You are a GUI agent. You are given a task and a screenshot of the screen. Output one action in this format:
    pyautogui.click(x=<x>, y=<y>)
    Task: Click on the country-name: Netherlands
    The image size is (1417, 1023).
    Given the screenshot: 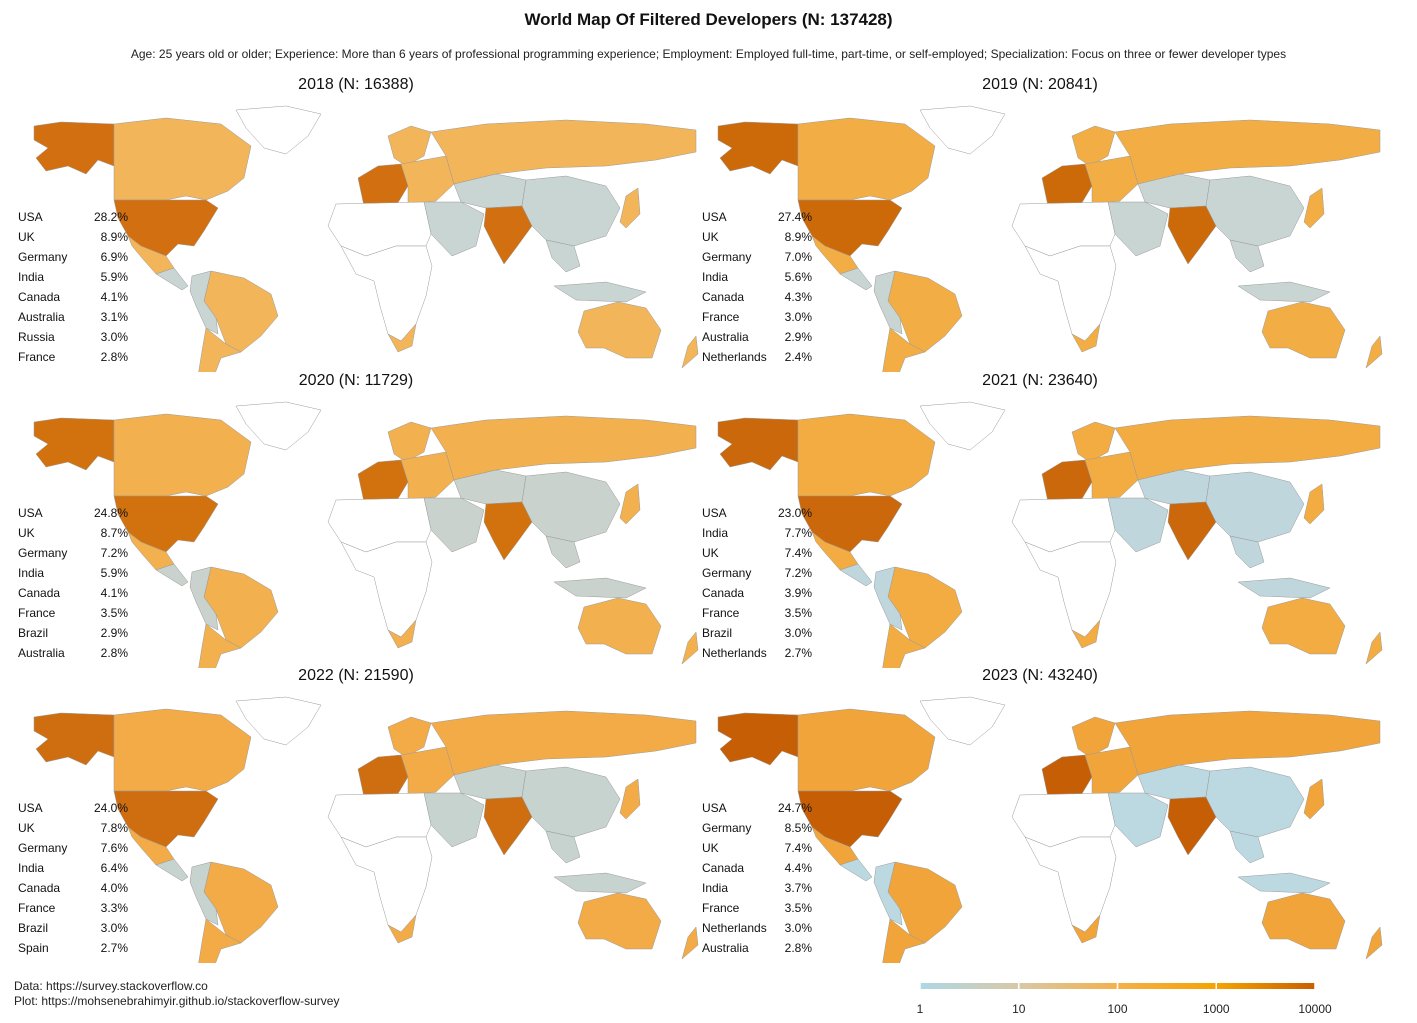 What is the action you would take?
    pyautogui.click(x=734, y=653)
    